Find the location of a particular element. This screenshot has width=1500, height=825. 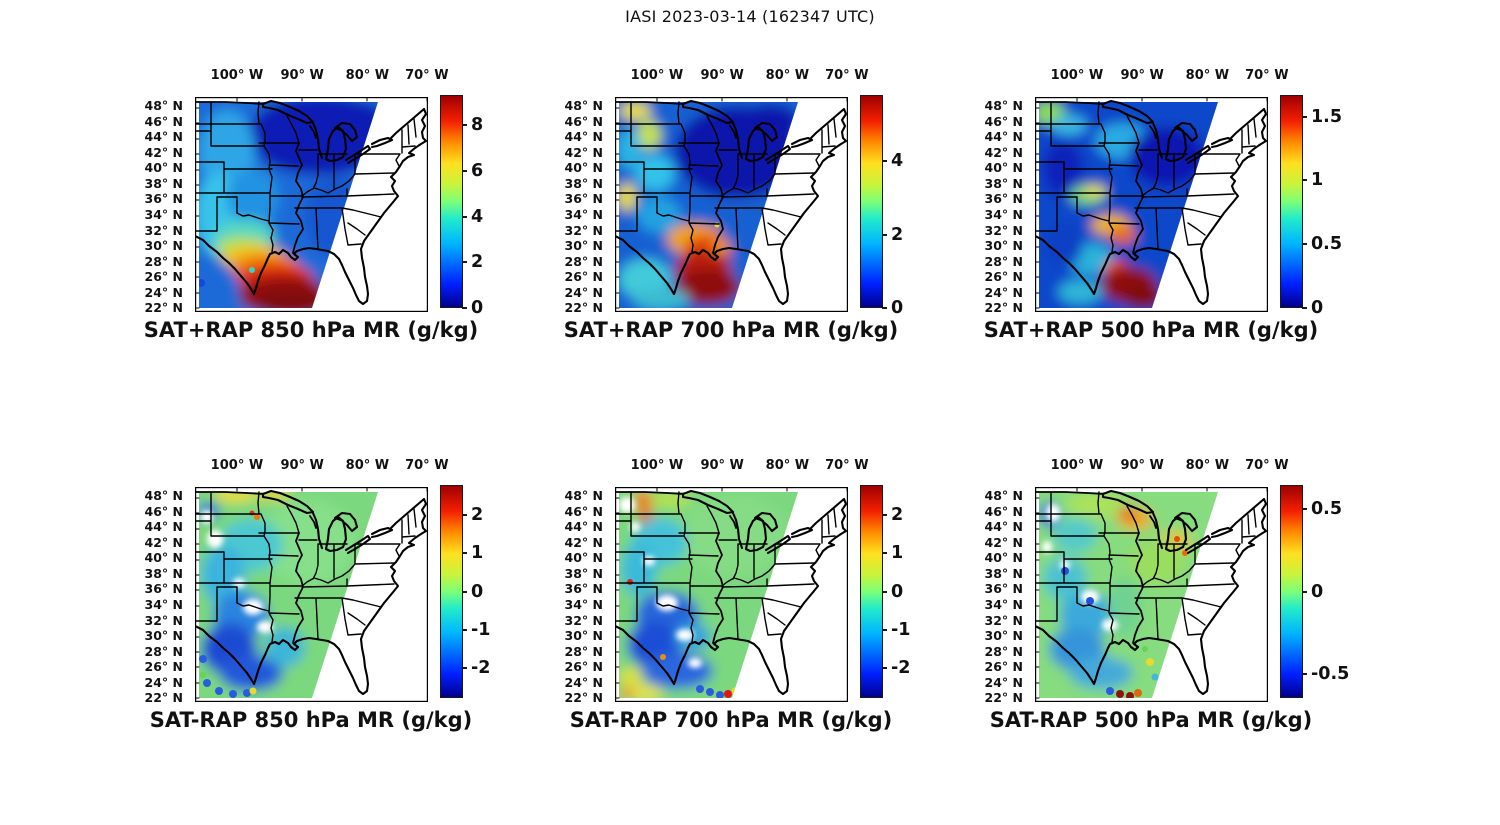

no-data-holes is located at coordinates (1080, 567).